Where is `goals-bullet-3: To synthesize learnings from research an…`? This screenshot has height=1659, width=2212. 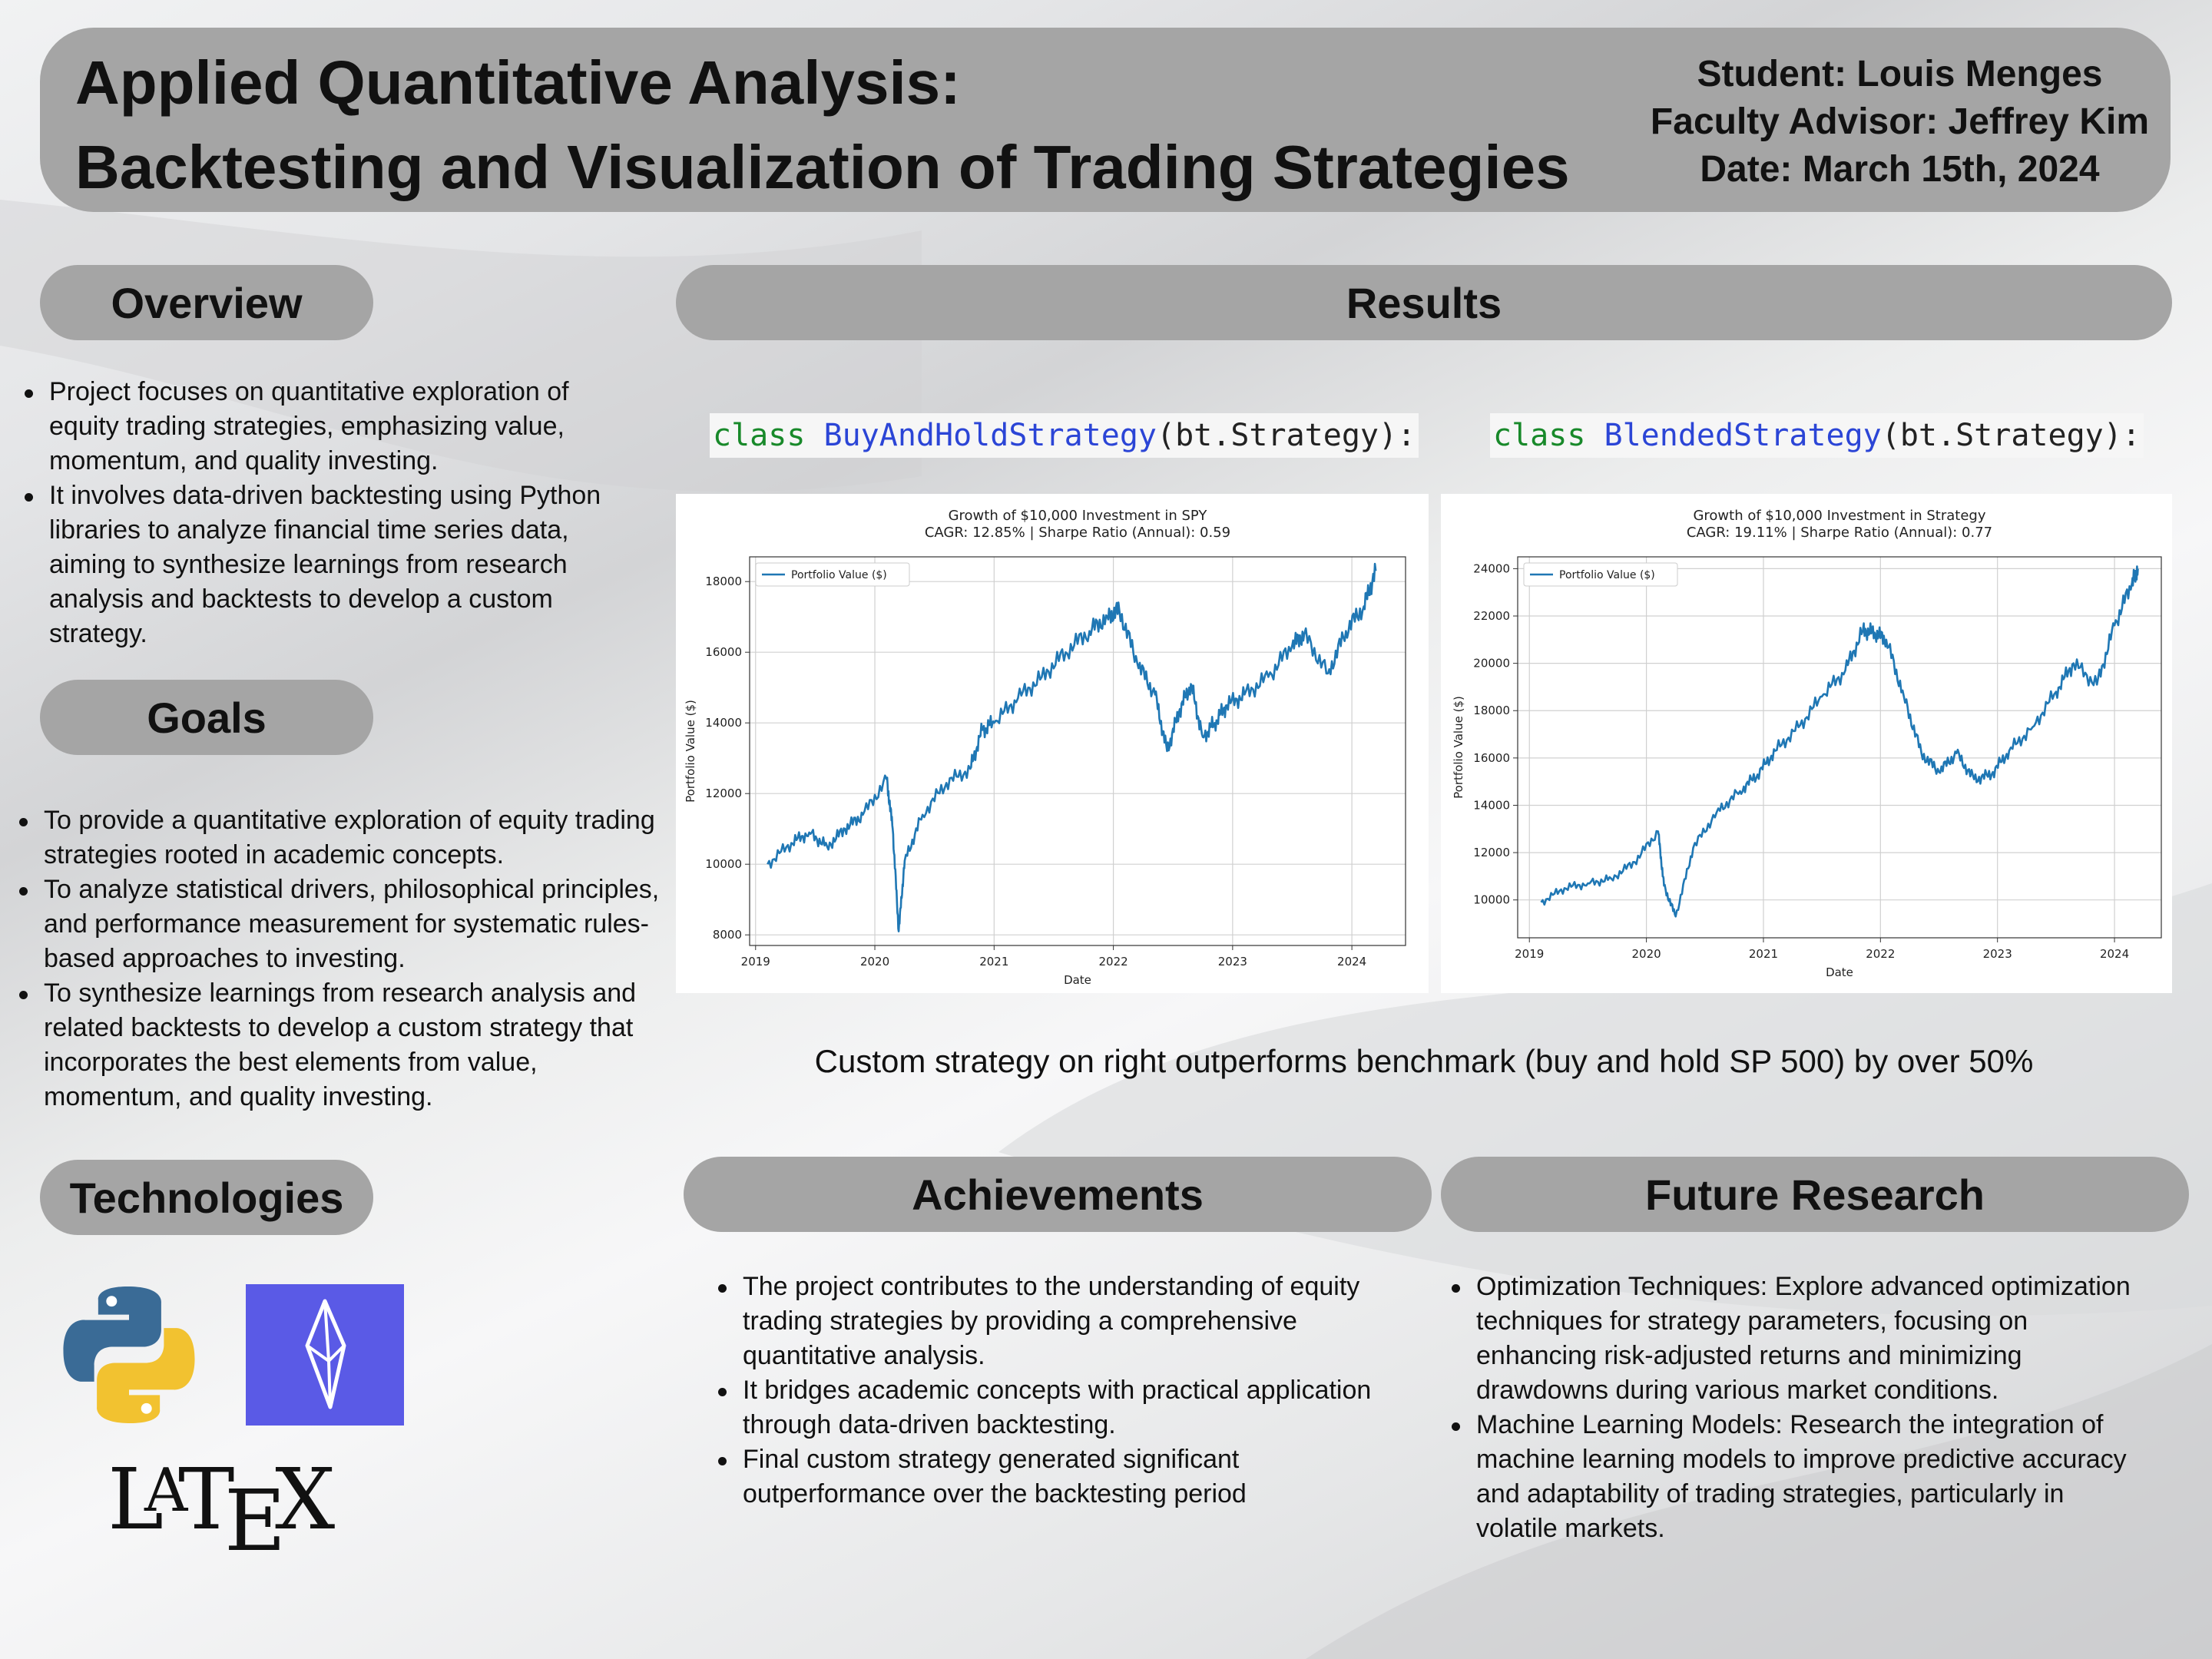 goals-bullet-3: To synthesize learnings from research an… is located at coordinates (346, 1045).